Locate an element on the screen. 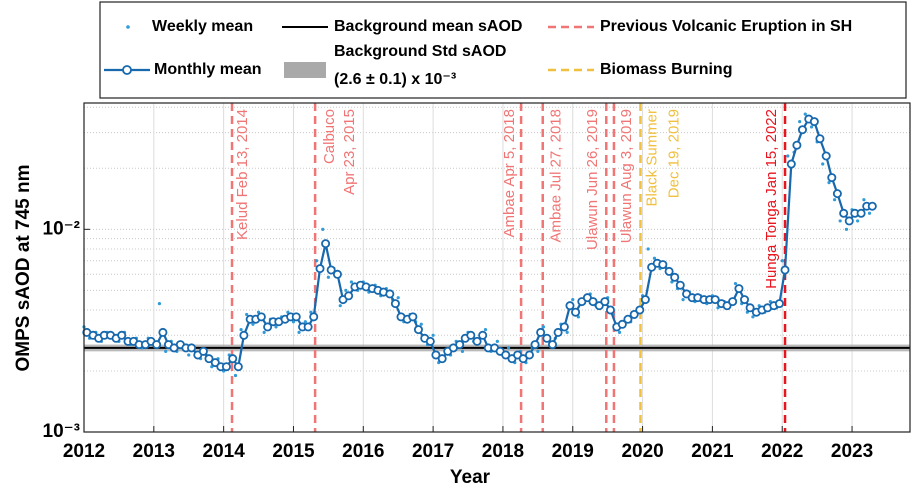  event-label: Apr 23, 2015 is located at coordinates (349, 152).